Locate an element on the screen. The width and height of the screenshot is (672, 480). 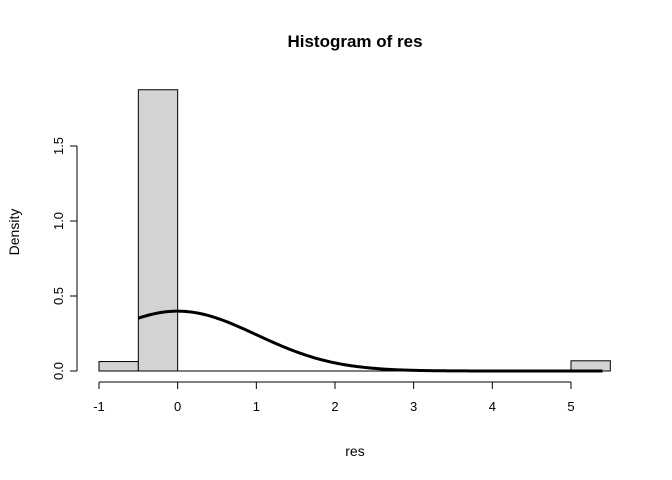
density-curve is located at coordinates (370, 341).